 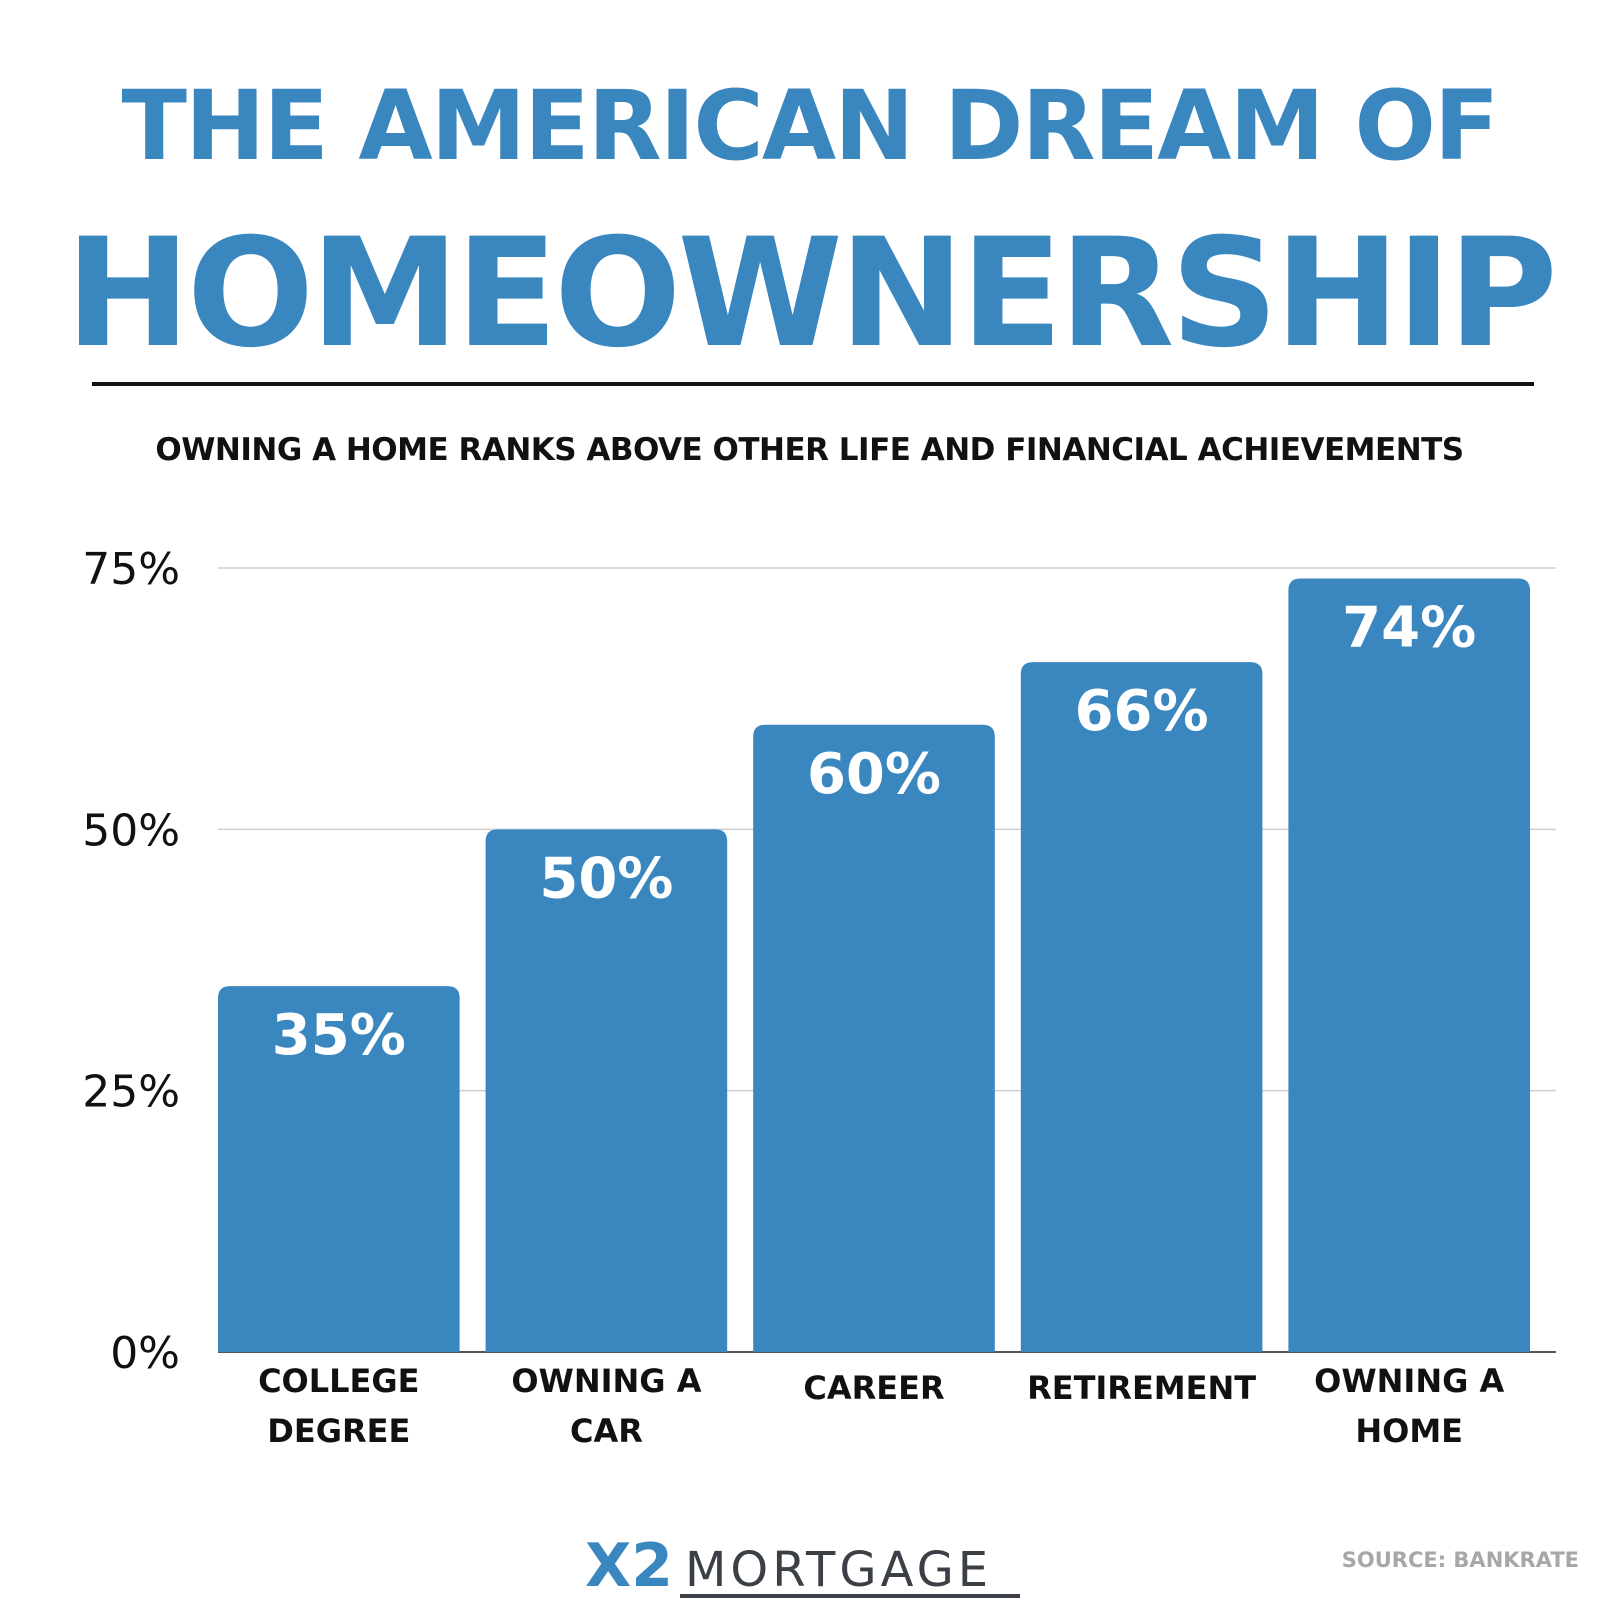 What do you see at coordinates (338, 1381) in the screenshot?
I see `x-category-label: COLLEGE` at bounding box center [338, 1381].